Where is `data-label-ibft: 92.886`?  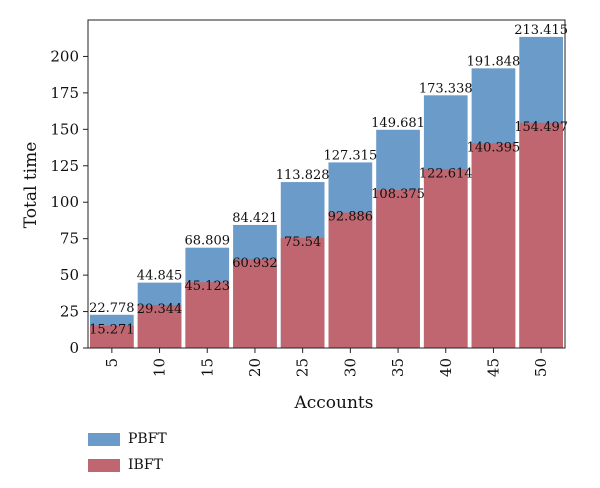
data-label-ibft: 92.886 is located at coordinates (351, 217).